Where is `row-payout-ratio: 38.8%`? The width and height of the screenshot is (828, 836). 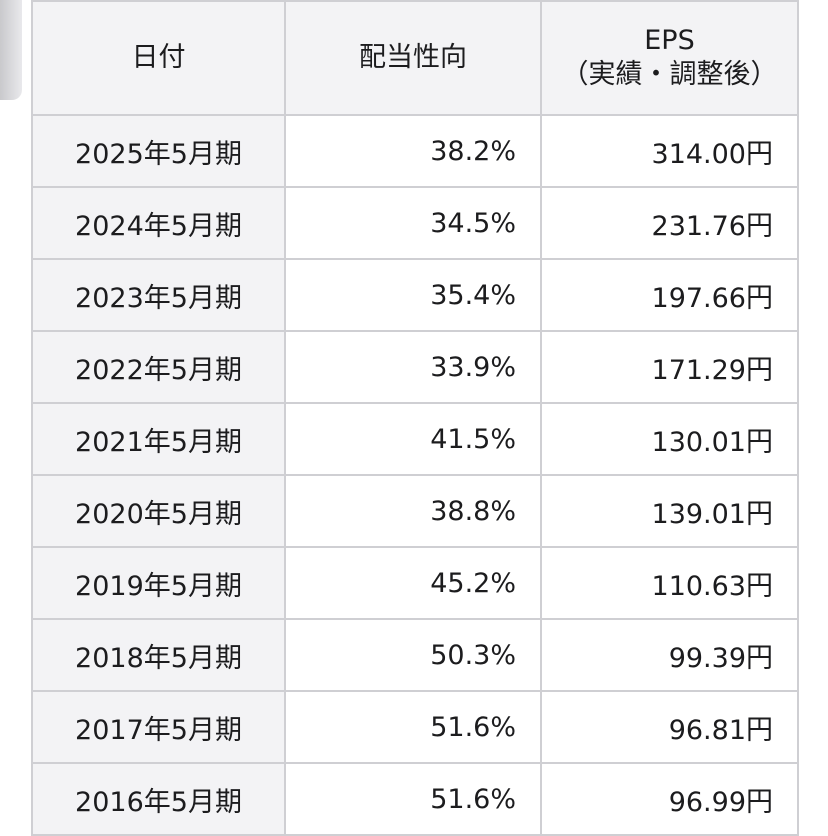
row-payout-ratio: 38.8% is located at coordinates (413, 511).